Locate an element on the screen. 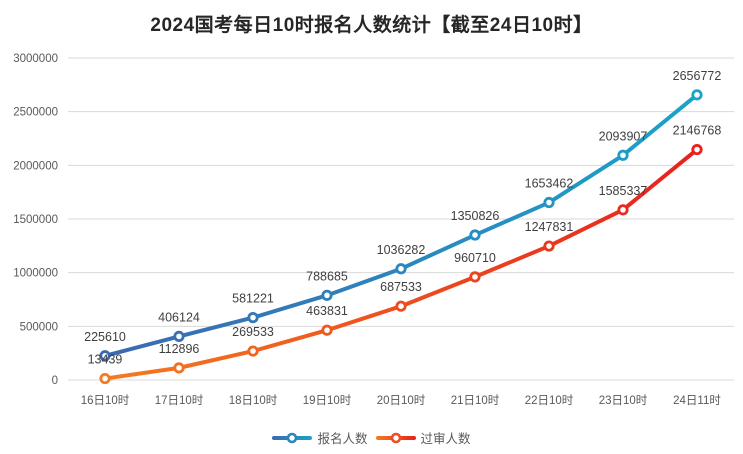  legend-label: 报名人数 is located at coordinates (342, 439).